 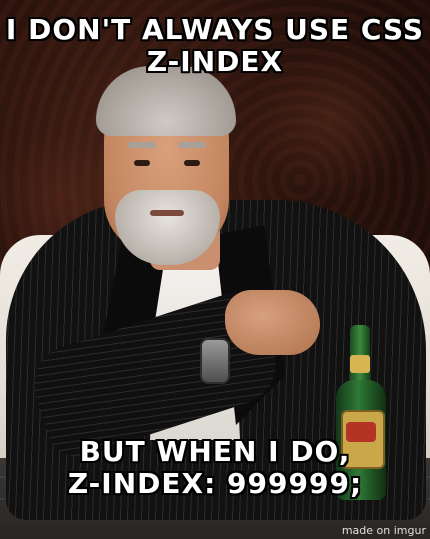 What do you see at coordinates (215, 30) in the screenshot?
I see `top-caption-line-1: I DON'T ALWAYS USE CSS` at bounding box center [215, 30].